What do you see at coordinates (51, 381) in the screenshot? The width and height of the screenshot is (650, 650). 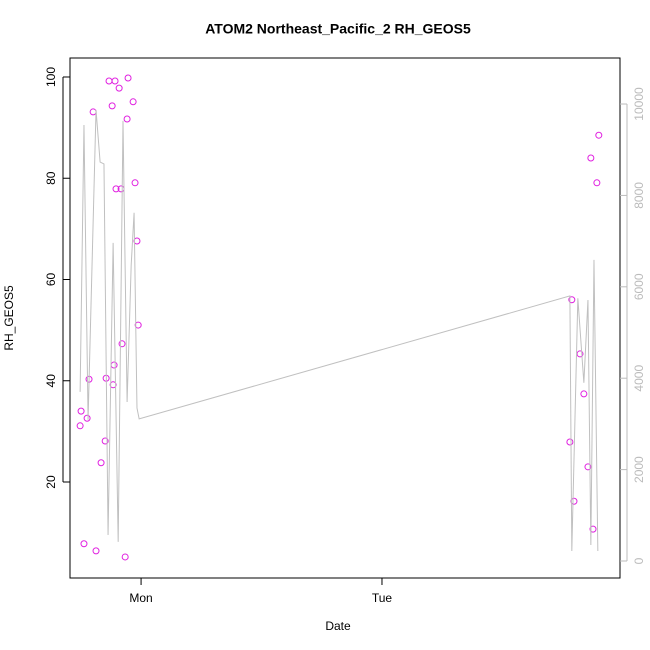 I see `y-tick-label: 40` at bounding box center [51, 381].